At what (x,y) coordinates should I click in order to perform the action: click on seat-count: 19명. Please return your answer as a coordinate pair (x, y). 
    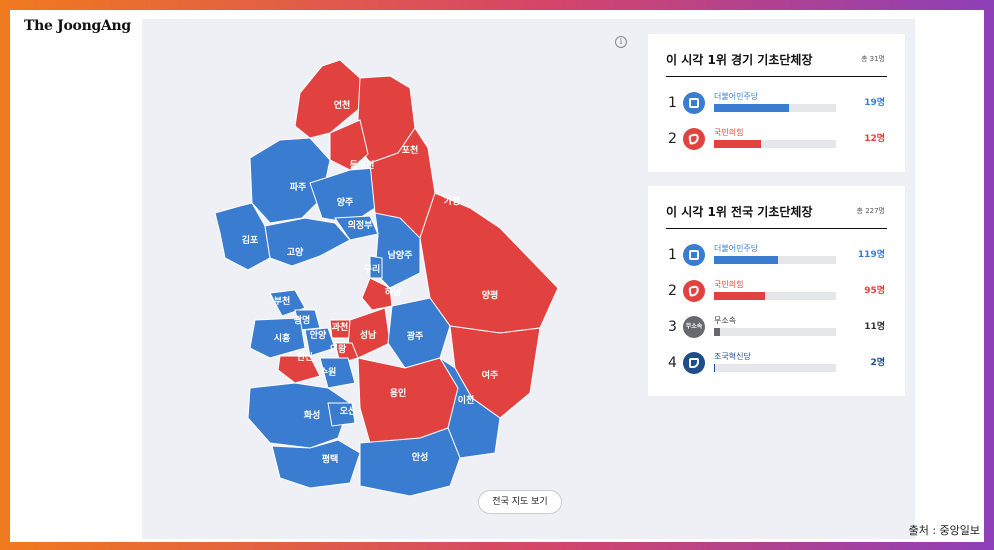
    Looking at the image, I should click on (874, 103).